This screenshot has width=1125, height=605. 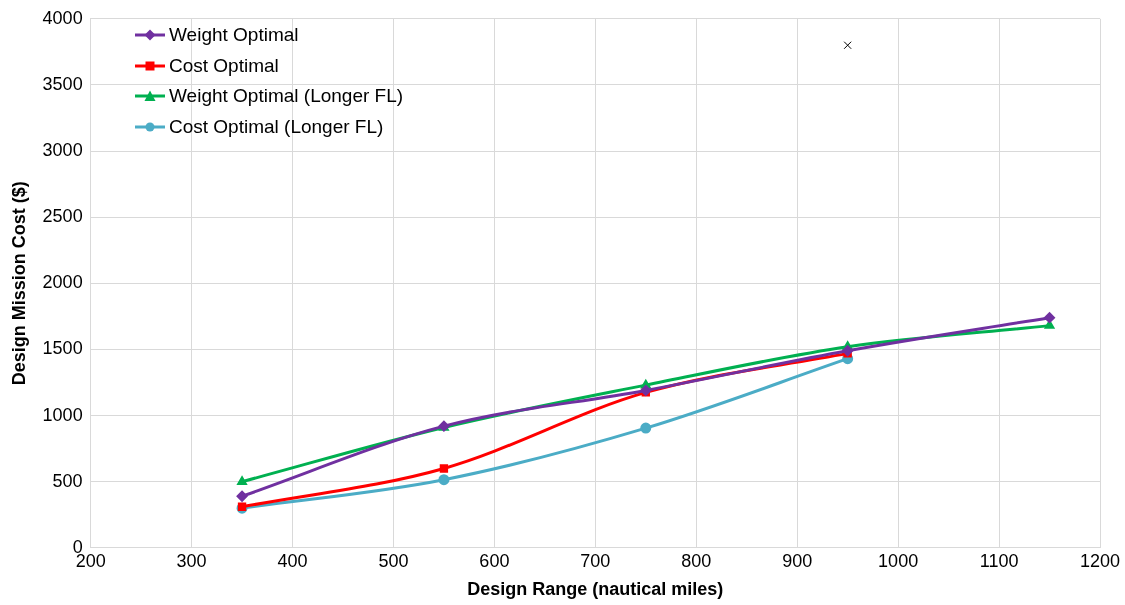 I want to click on y-tick-label: 2000, so click(x=62, y=282).